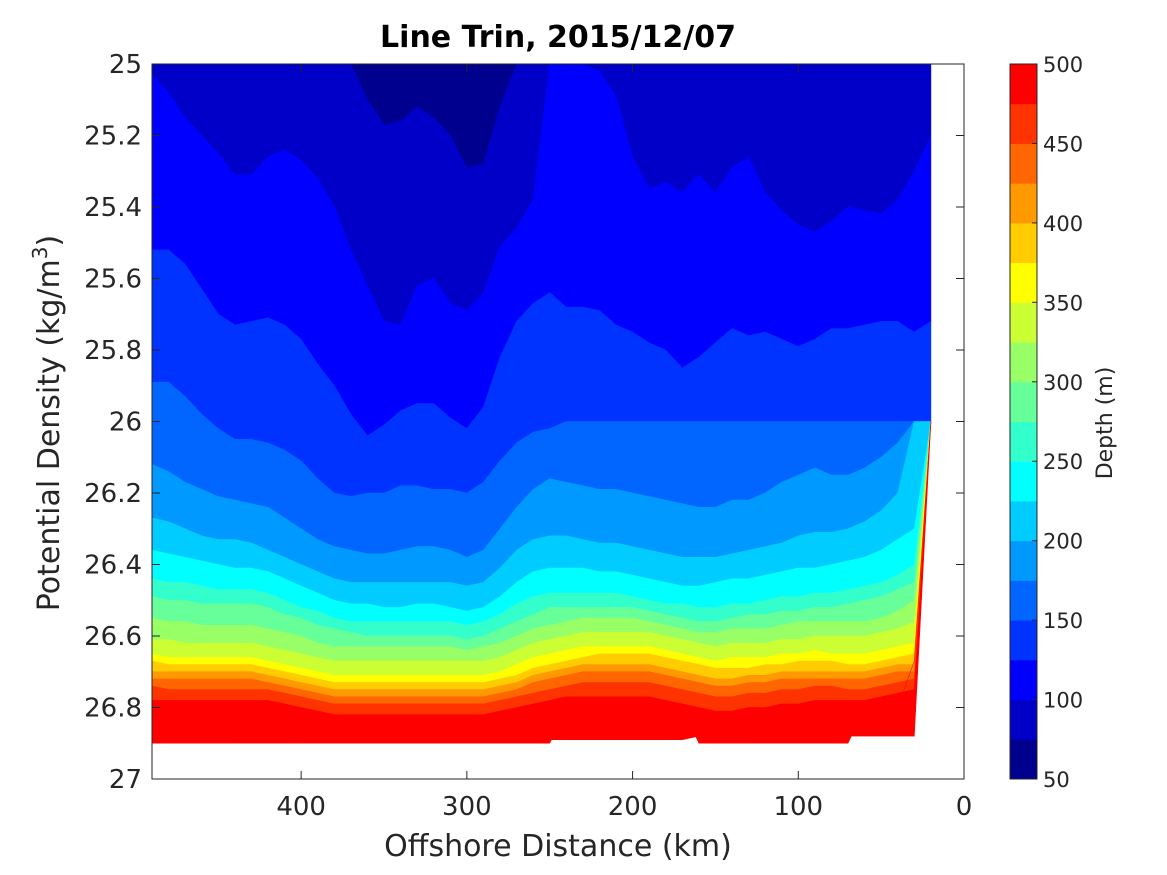 The height and width of the screenshot is (875, 1167). What do you see at coordinates (113, 637) in the screenshot?
I see `y-tick-label: 26.6` at bounding box center [113, 637].